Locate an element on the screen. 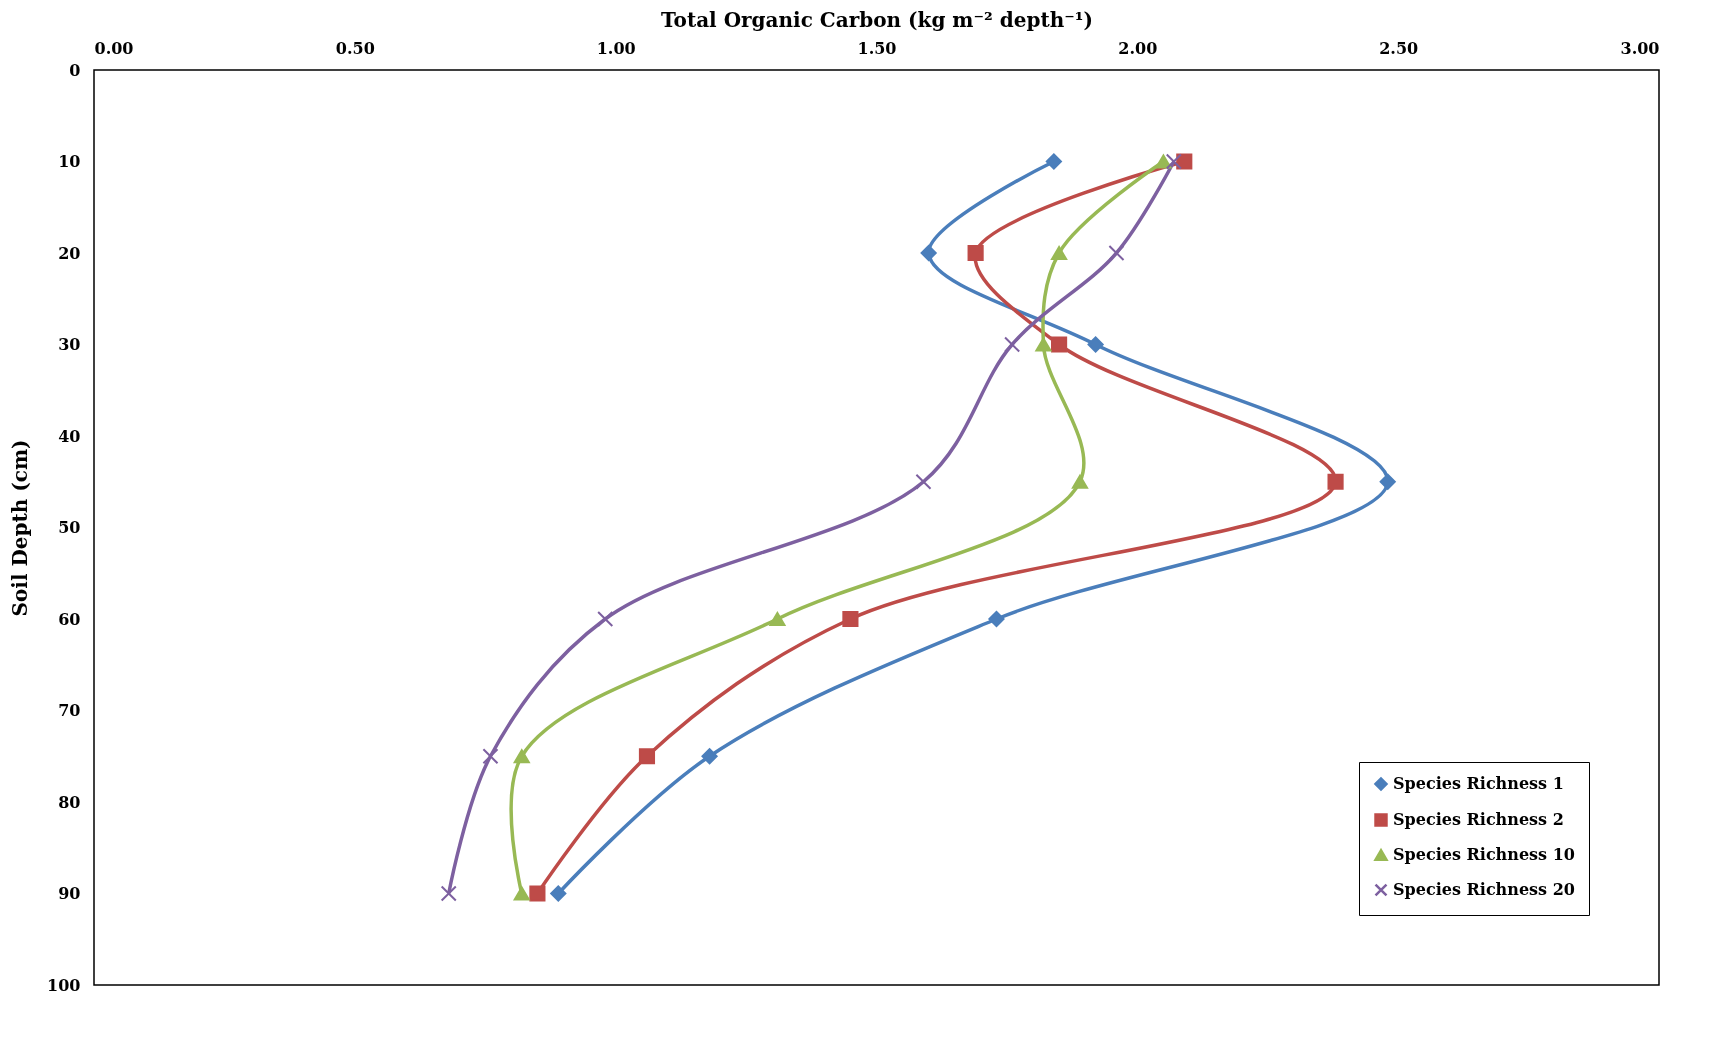  y-tick-label: 50 is located at coordinates (69, 527).